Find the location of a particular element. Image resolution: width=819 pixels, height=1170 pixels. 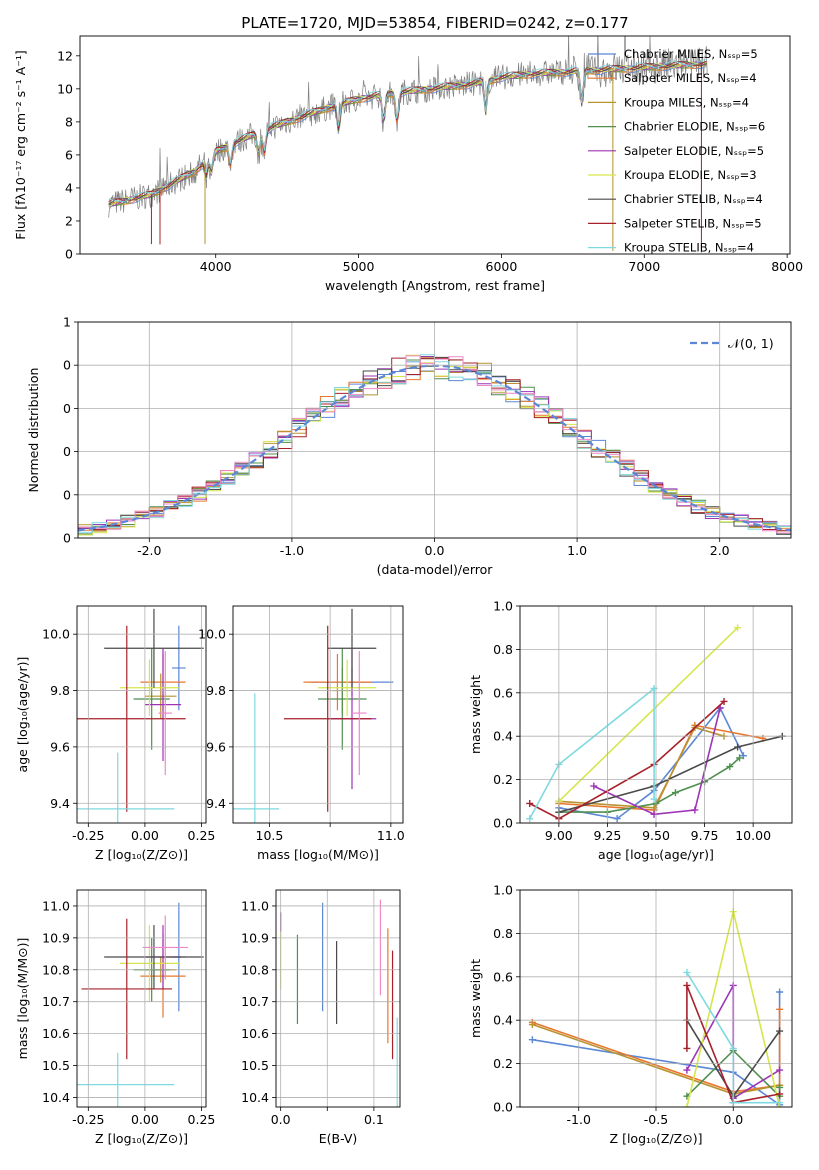

weight-age-xtick-label: 9.00 is located at coordinates (559, 835).